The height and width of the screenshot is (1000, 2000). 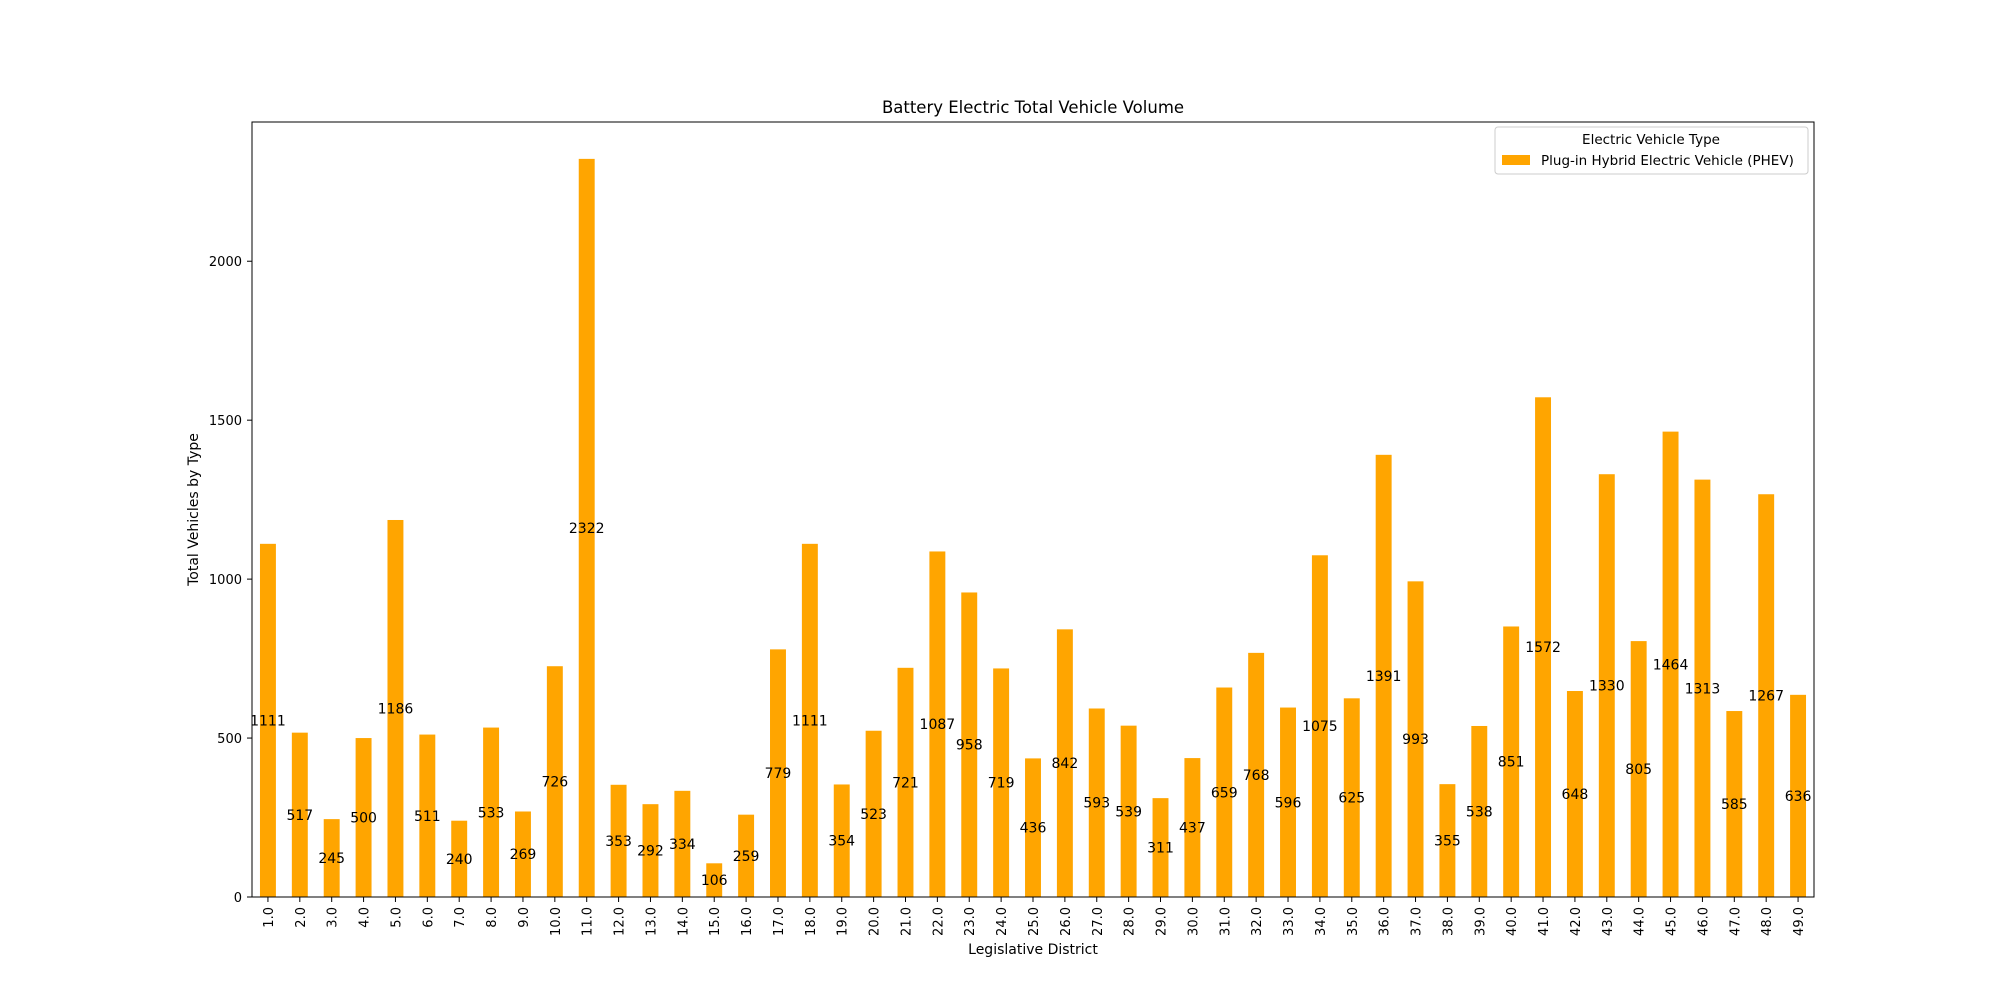 I want to click on data-label-district-33.0: 596, so click(x=1288, y=803).